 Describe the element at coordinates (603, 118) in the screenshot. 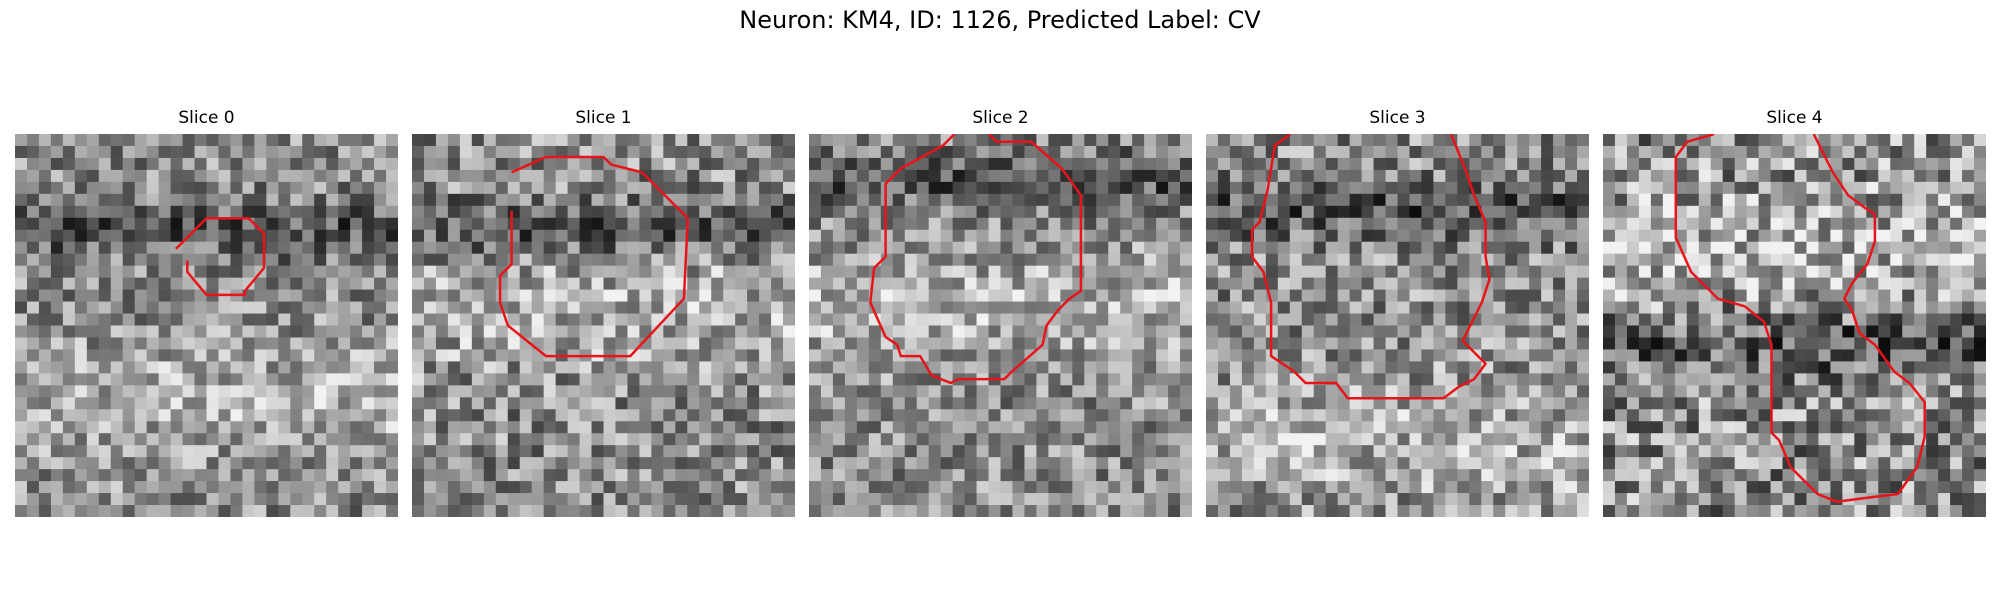

I see `slice-title-1: Slice 1` at that location.